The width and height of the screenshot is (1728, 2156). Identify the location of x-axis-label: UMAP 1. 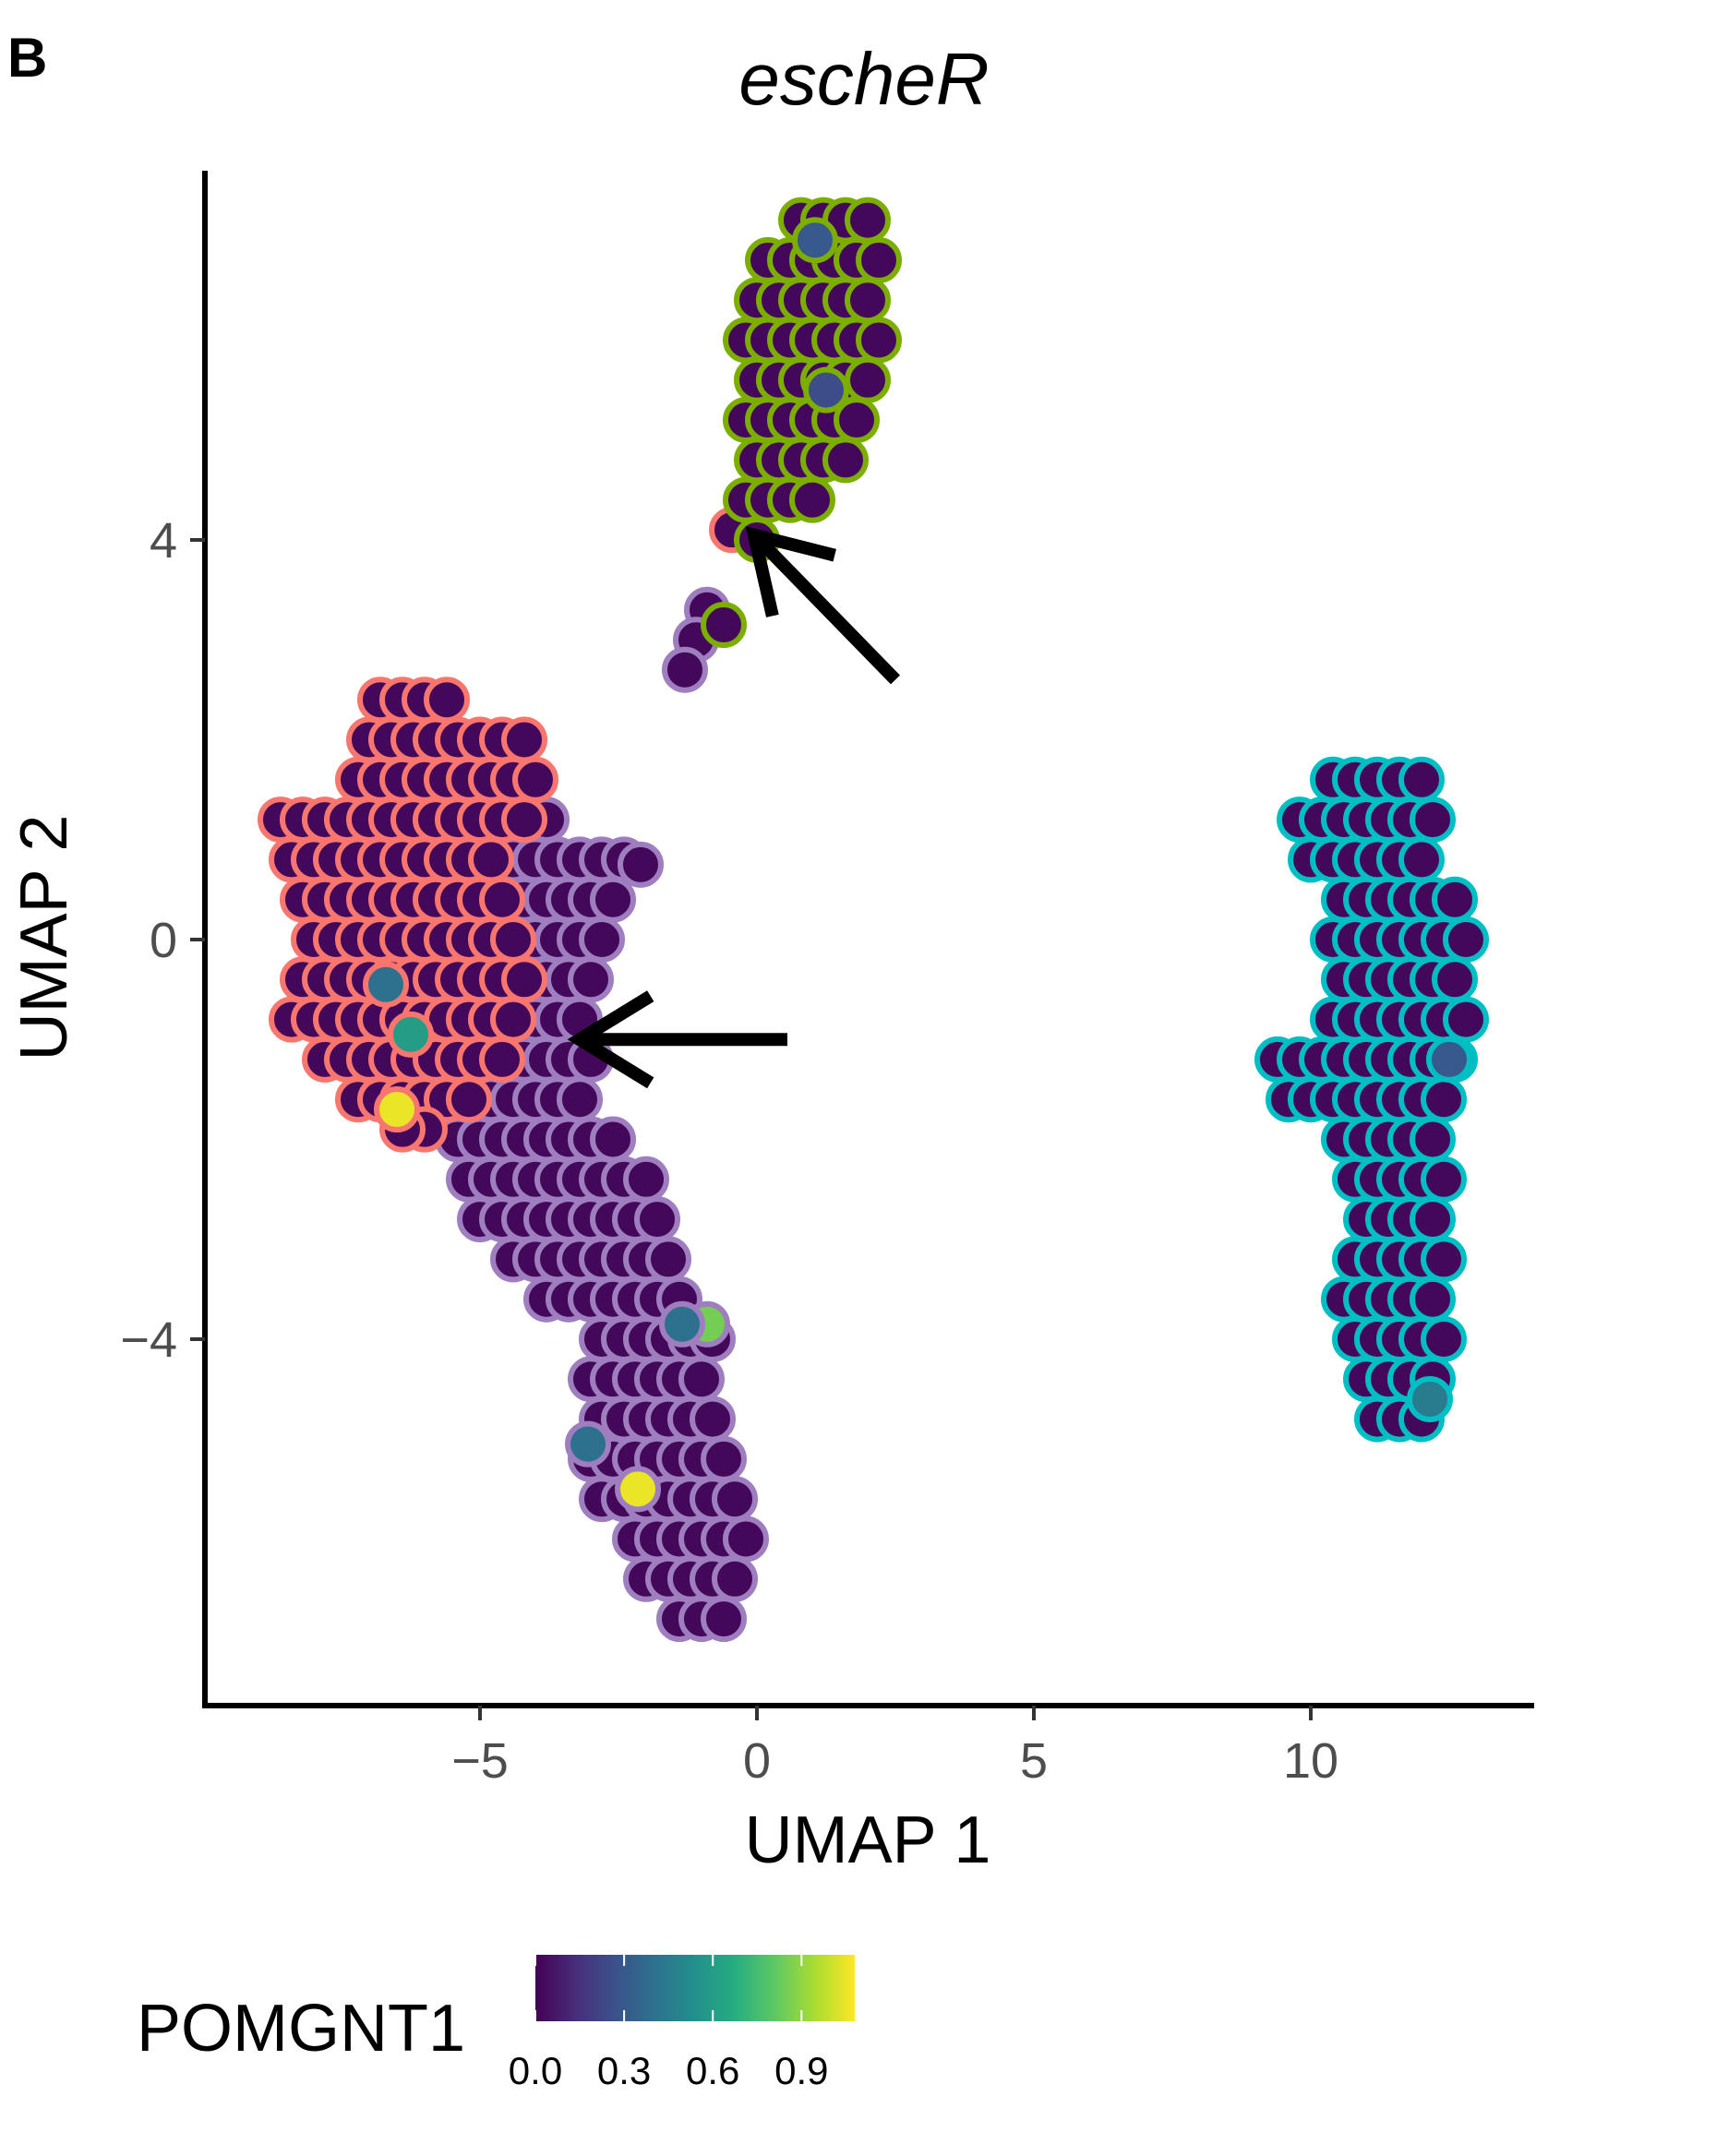
(868, 1840).